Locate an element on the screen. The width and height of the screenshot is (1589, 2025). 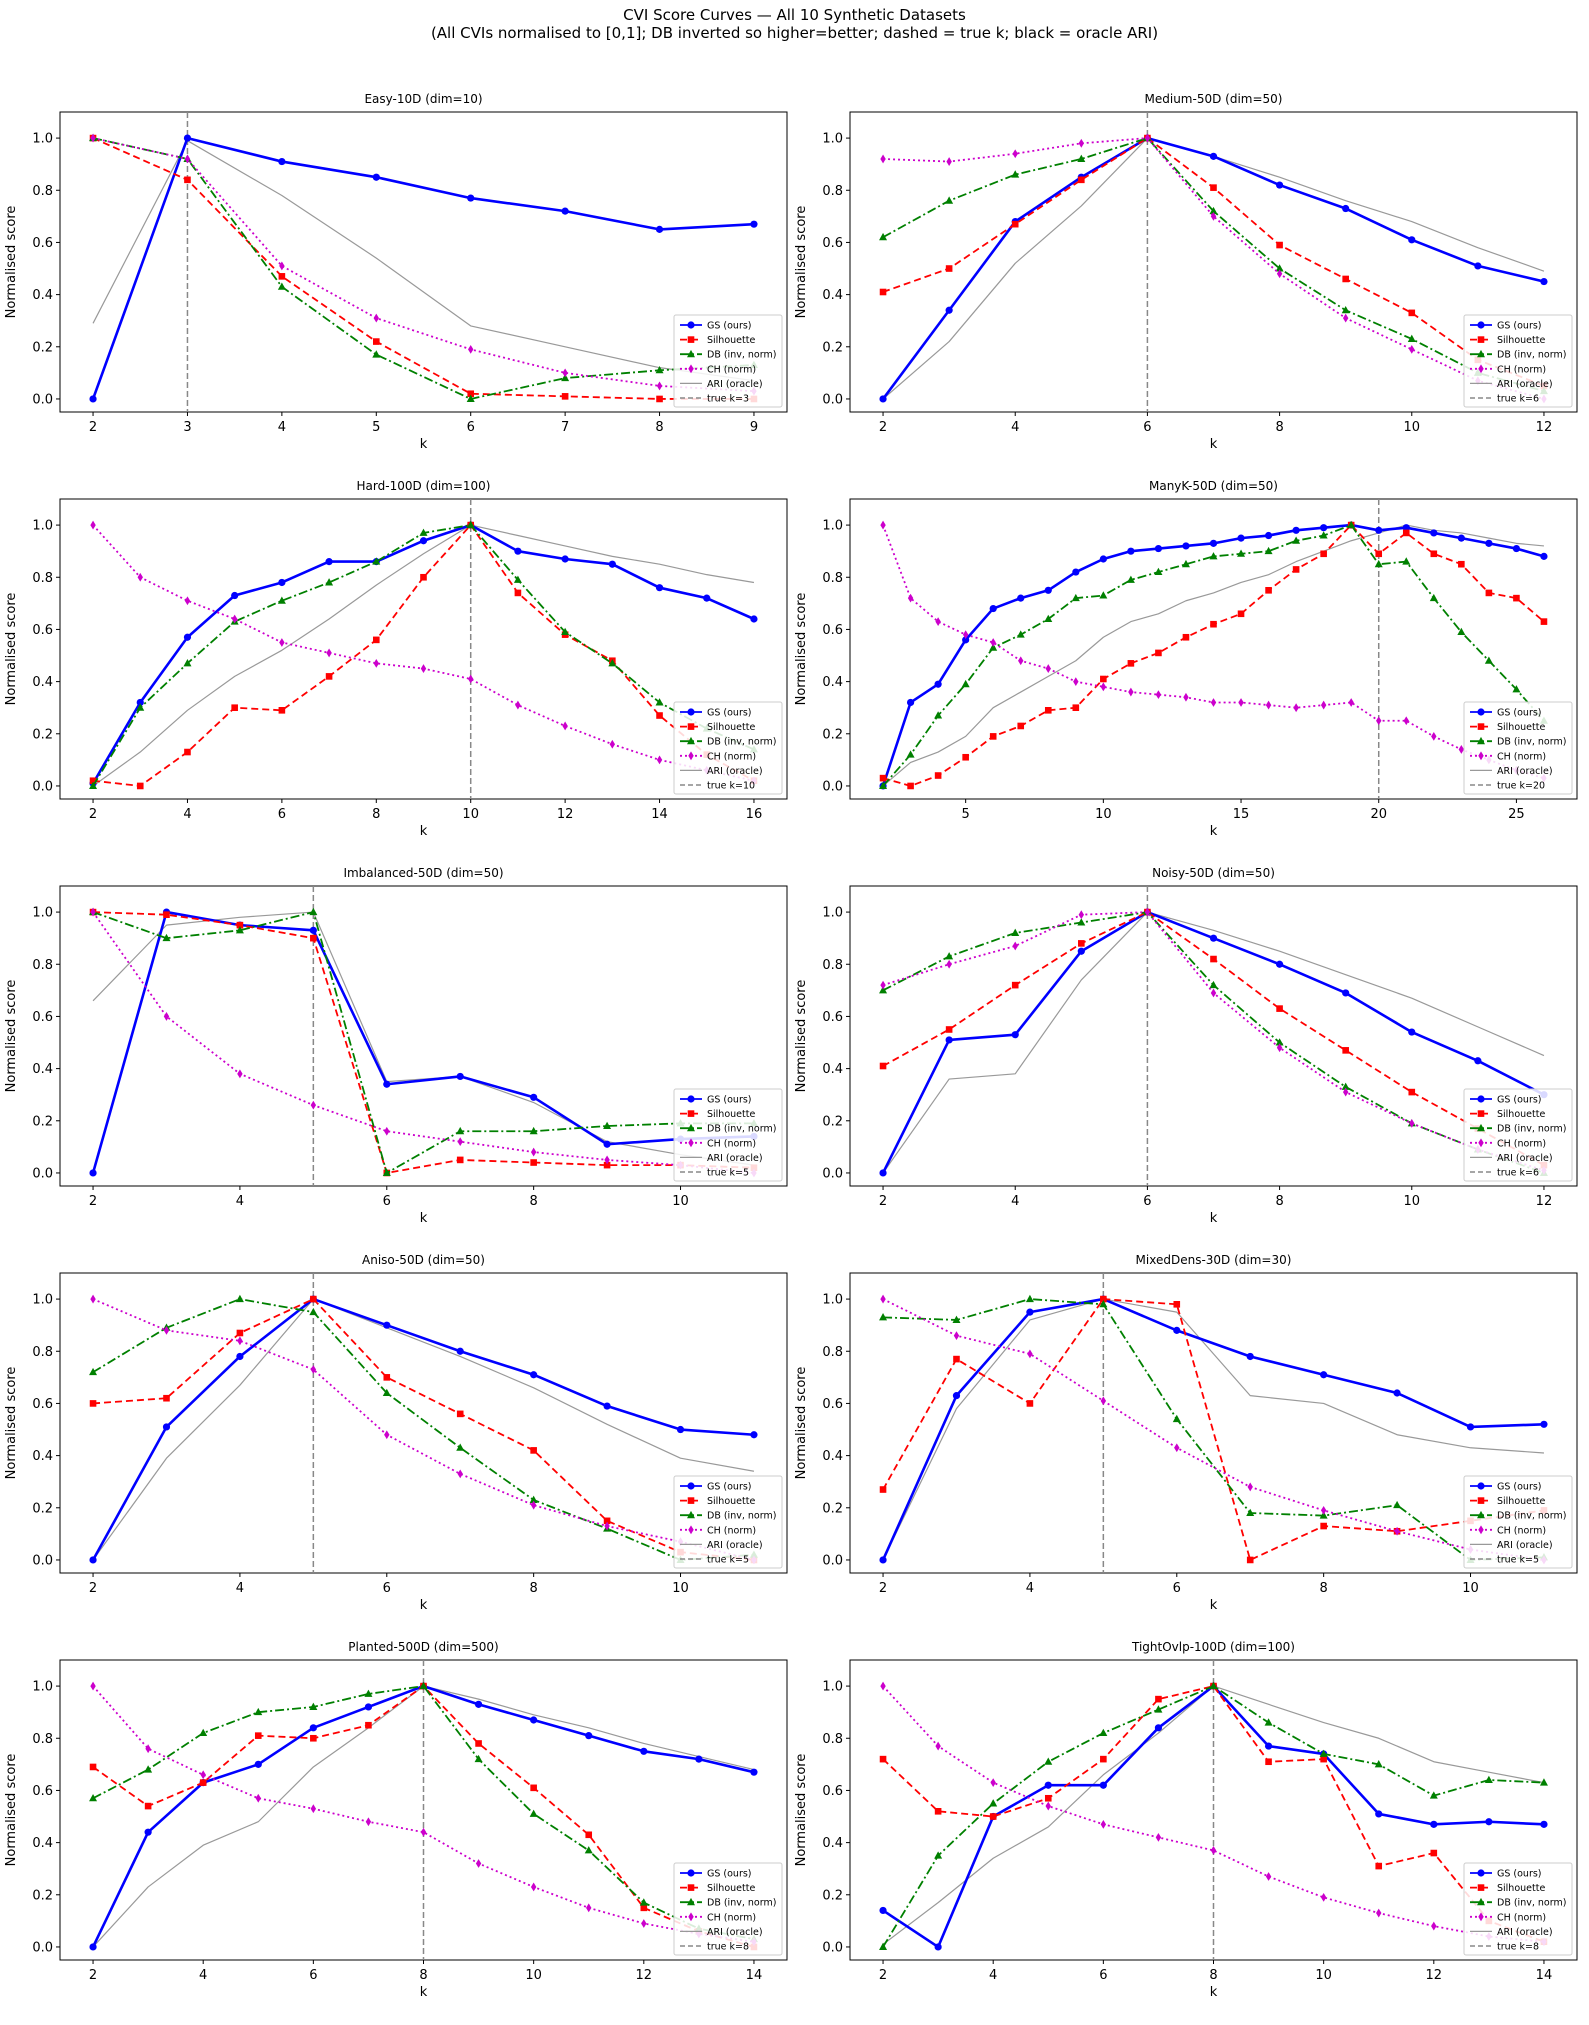
y-tick-label: 0.8 is located at coordinates (42, 965).